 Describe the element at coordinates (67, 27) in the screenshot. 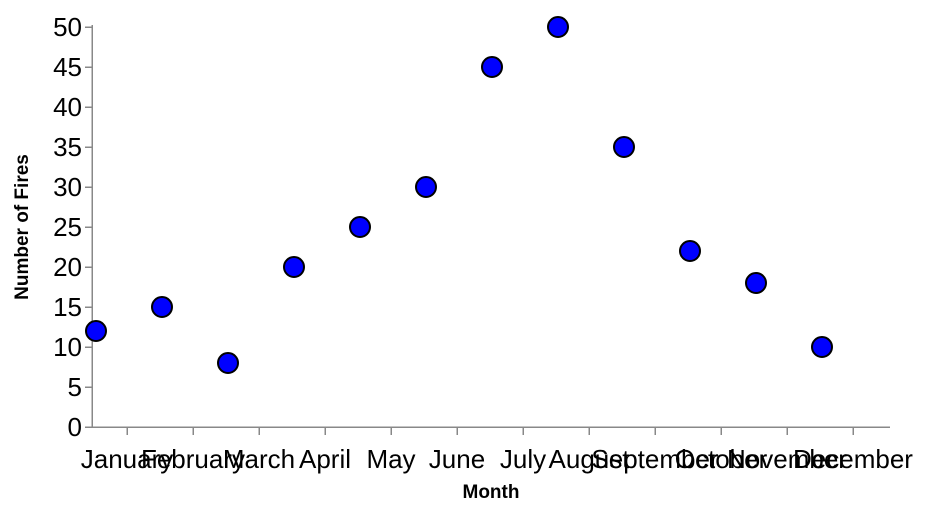

I see `y-tick-label: 50` at that location.